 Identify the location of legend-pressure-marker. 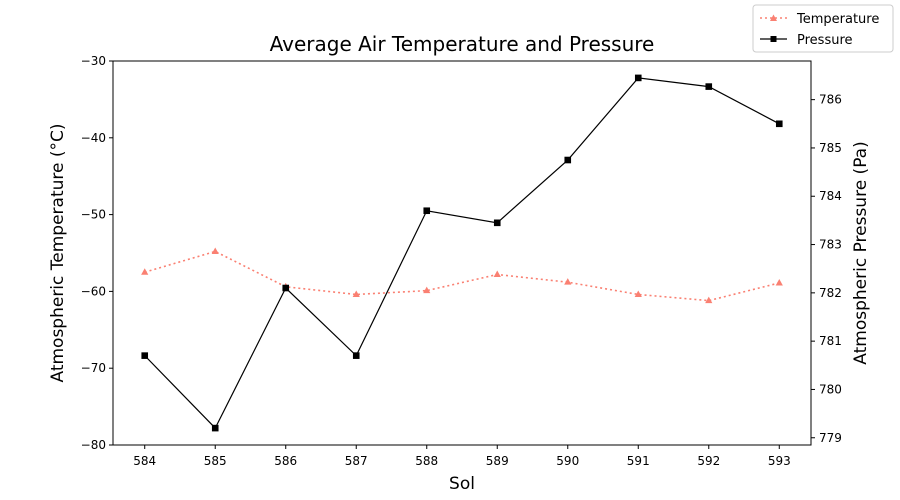
(773, 39).